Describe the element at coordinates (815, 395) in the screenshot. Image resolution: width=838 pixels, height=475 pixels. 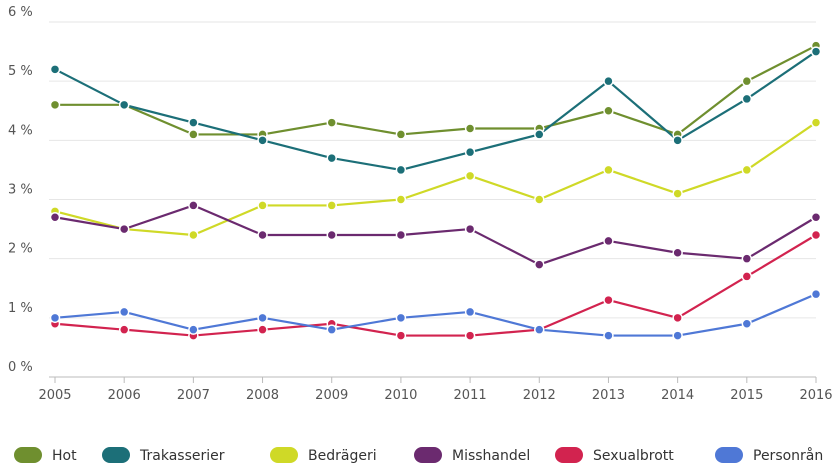
I see `x-tick-label: 2016` at that location.